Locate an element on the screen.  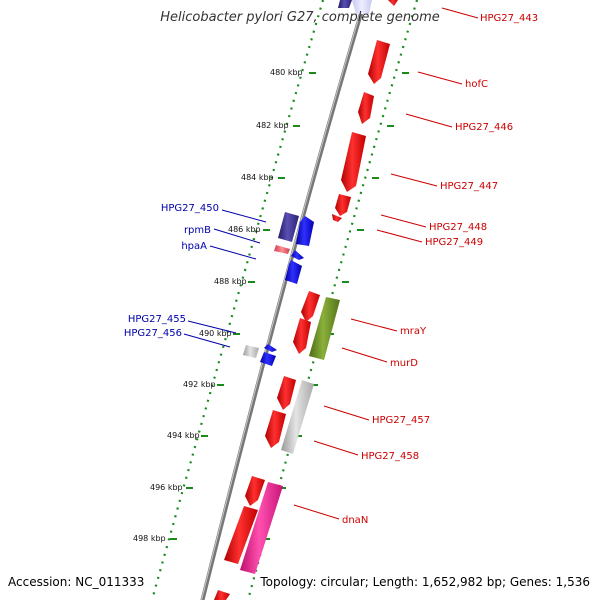
axis-tick-label-494: 494 kbp is located at coordinates (183, 435).